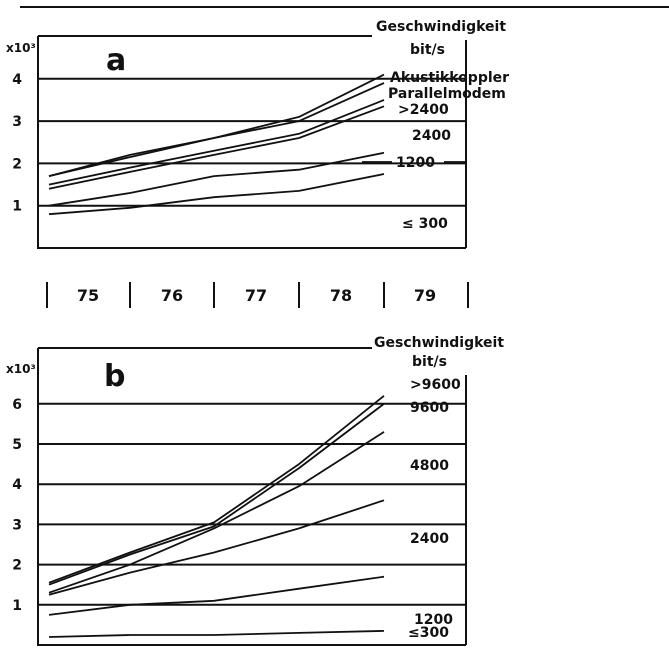 Image resolution: width=669 pixels, height=659 pixels. What do you see at coordinates (17, 606) in the screenshot?
I see `panel-b-y-tick-label: 1` at bounding box center [17, 606].